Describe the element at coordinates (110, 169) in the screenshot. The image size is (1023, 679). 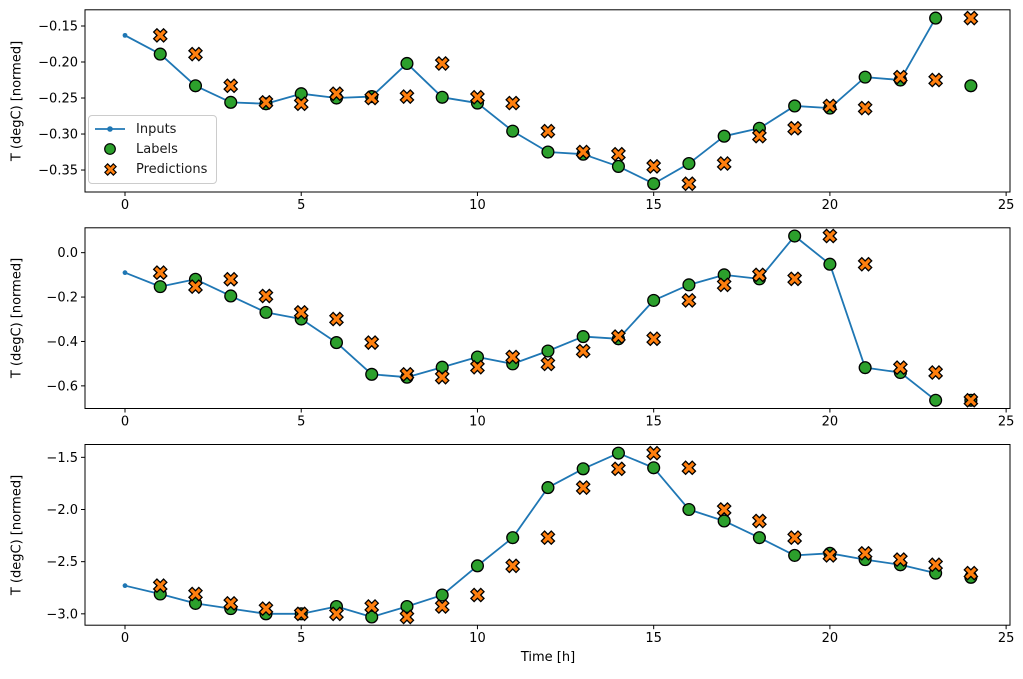
I see `x-icon` at that location.